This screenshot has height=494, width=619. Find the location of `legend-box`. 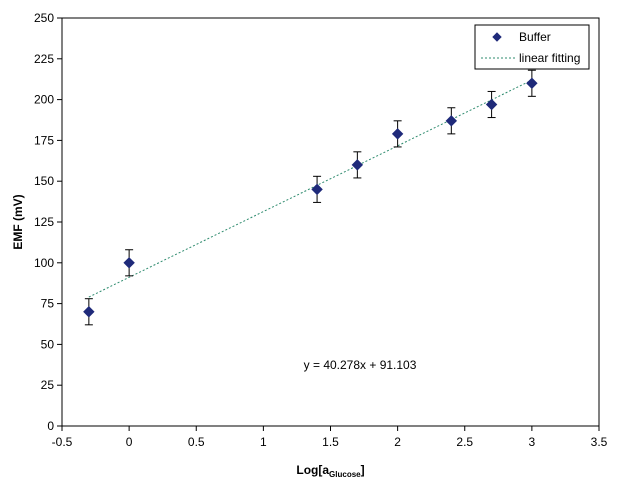

legend-box is located at coordinates (532, 47).